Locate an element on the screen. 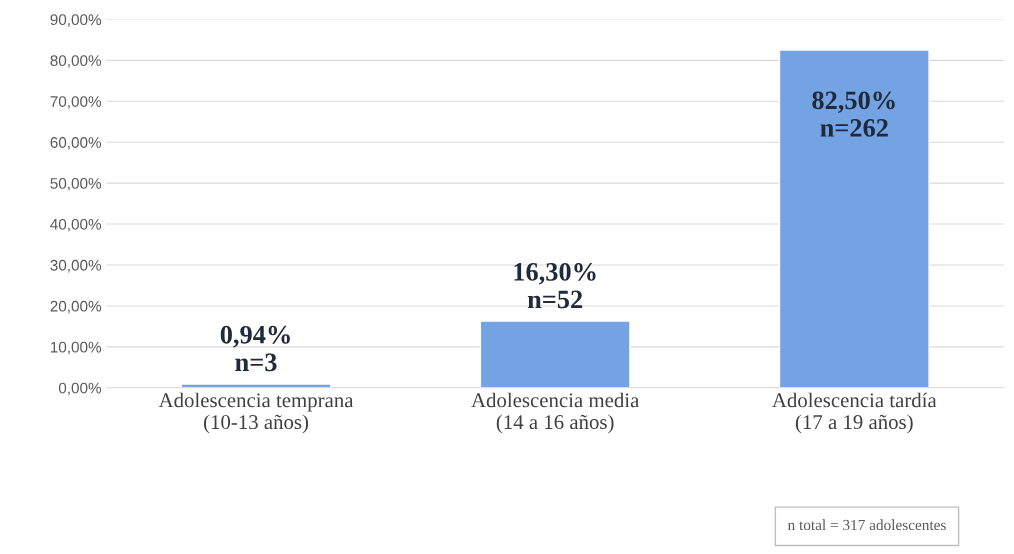 The width and height of the screenshot is (1014, 554). y-tick-label: 90,00% is located at coordinates (76, 20).